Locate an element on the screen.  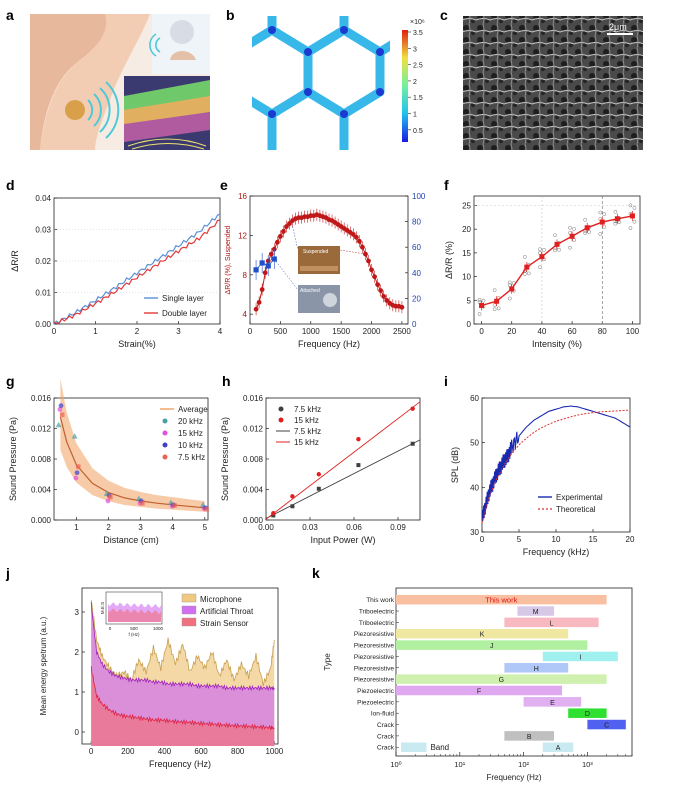
panel-label-f: f is located at coordinates (446, 185).